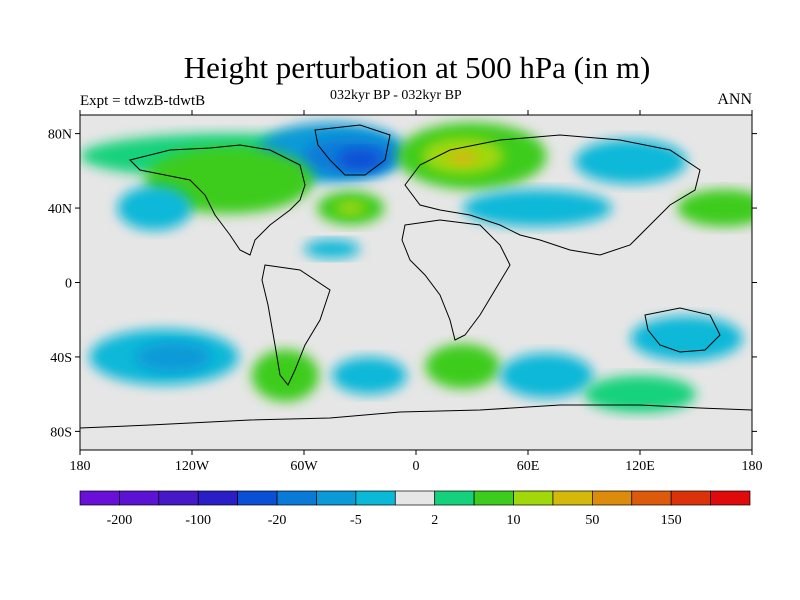 The height and width of the screenshot is (600, 800). What do you see at coordinates (60, 135) in the screenshot?
I see `lat-tick-label: 80N` at bounding box center [60, 135].